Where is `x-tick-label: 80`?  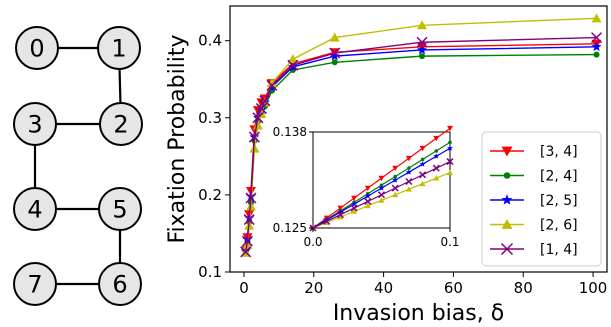 x-tick-label: 80 is located at coordinates (523, 288).